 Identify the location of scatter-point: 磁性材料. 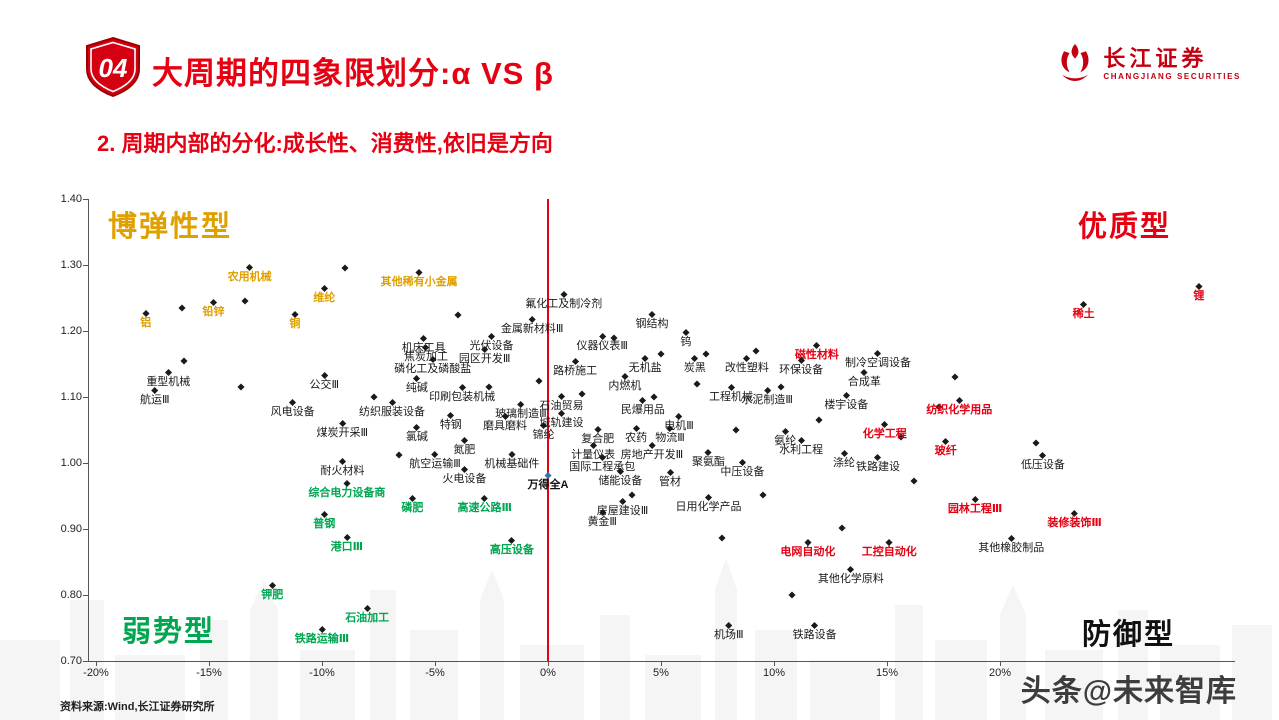
(817, 351).